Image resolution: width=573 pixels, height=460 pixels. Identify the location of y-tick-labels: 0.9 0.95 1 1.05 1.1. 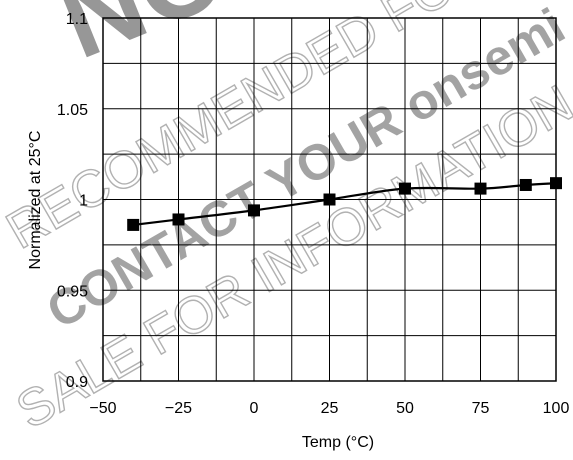
(72, 201).